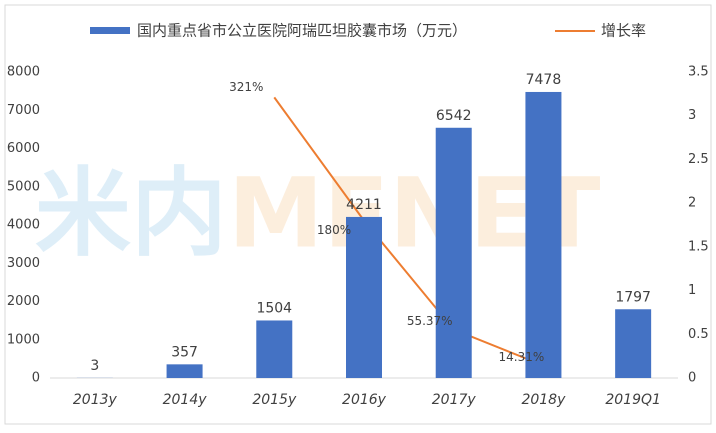 The image size is (716, 433). Describe the element at coordinates (36, 378) in the screenshot. I see `y-tick-label: 0` at that location.